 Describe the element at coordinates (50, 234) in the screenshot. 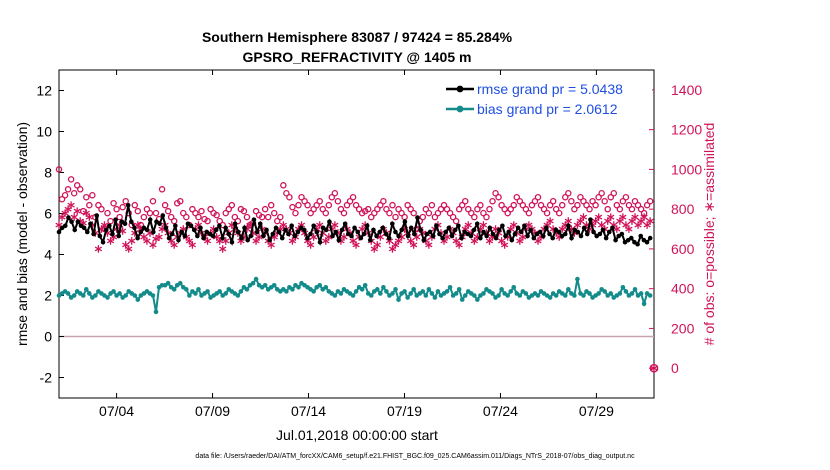

I see `y-axis-ticks: -2 0 2 4 6 8 10 12` at that location.